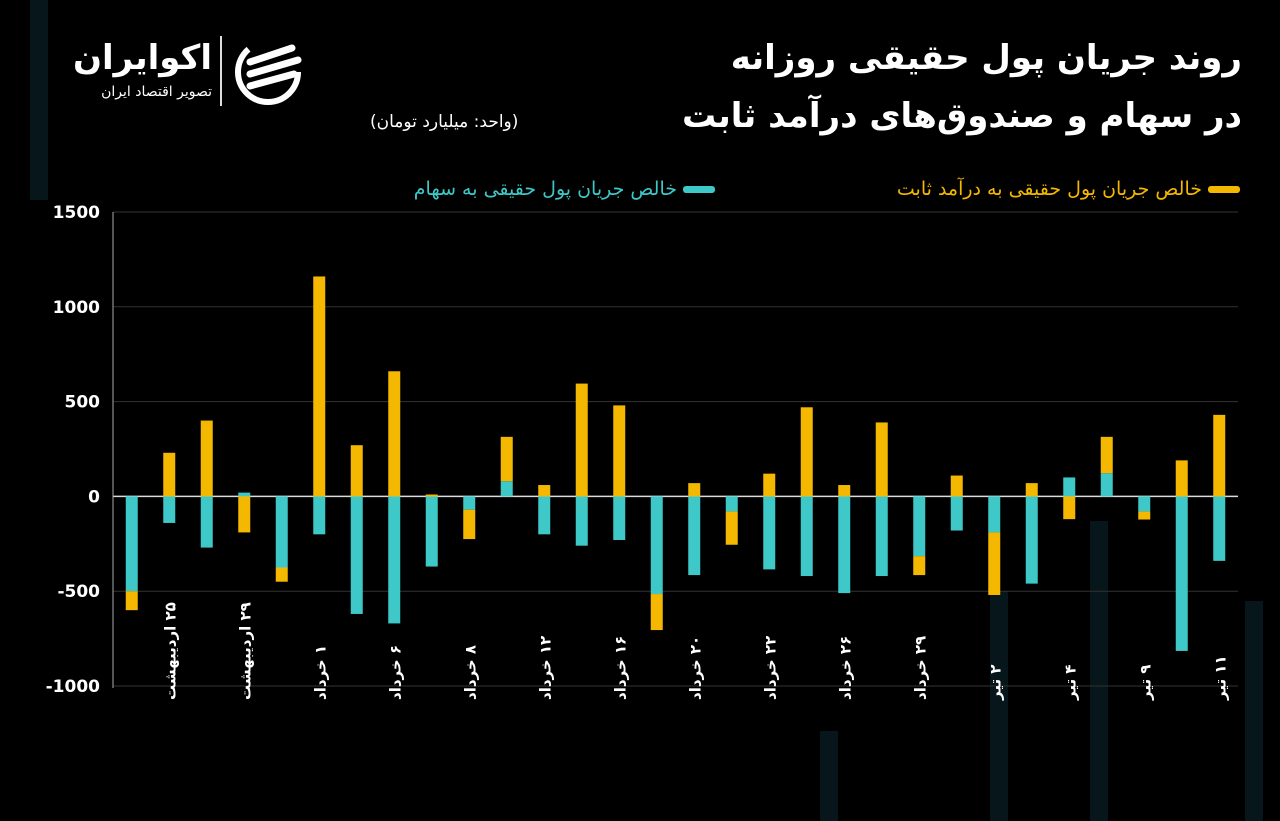 The height and width of the screenshot is (821, 1280). Describe the element at coordinates (1224, 189) in the screenshot. I see `legend-swatch-fixed-income` at that location.